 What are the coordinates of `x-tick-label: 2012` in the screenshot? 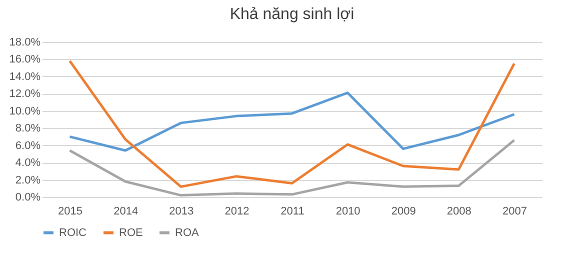 It's located at (237, 212).